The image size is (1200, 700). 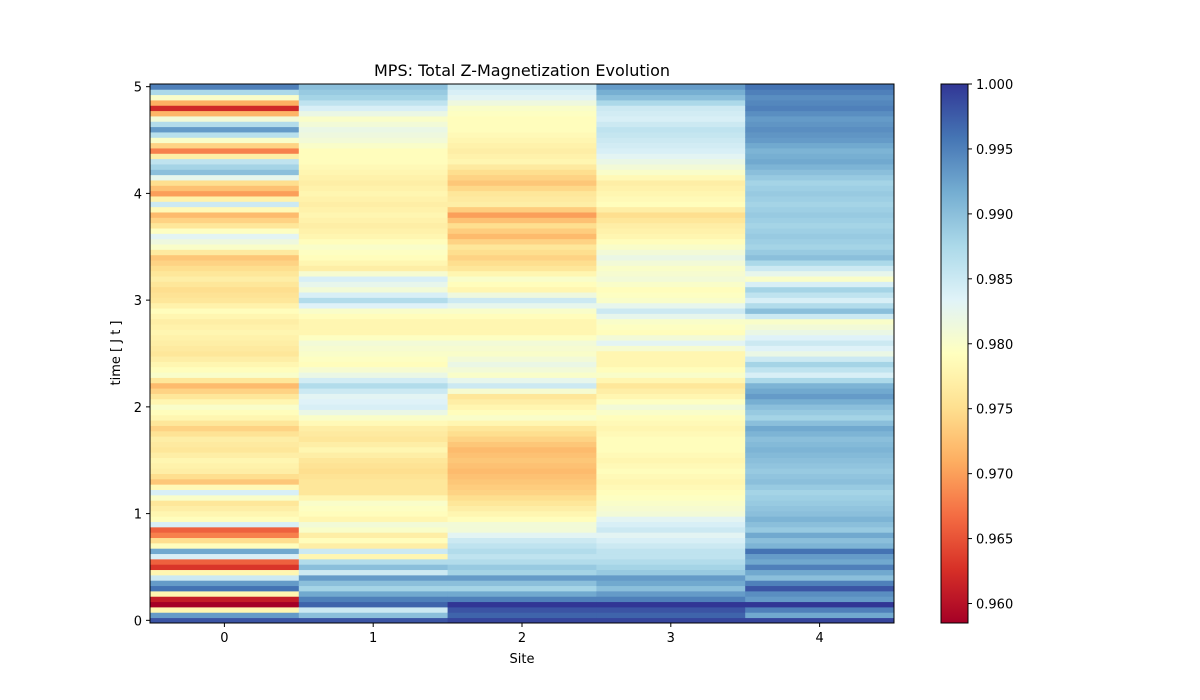 What do you see at coordinates (522, 634) in the screenshot?
I see `x-axis: 0 1 2 3 4` at bounding box center [522, 634].